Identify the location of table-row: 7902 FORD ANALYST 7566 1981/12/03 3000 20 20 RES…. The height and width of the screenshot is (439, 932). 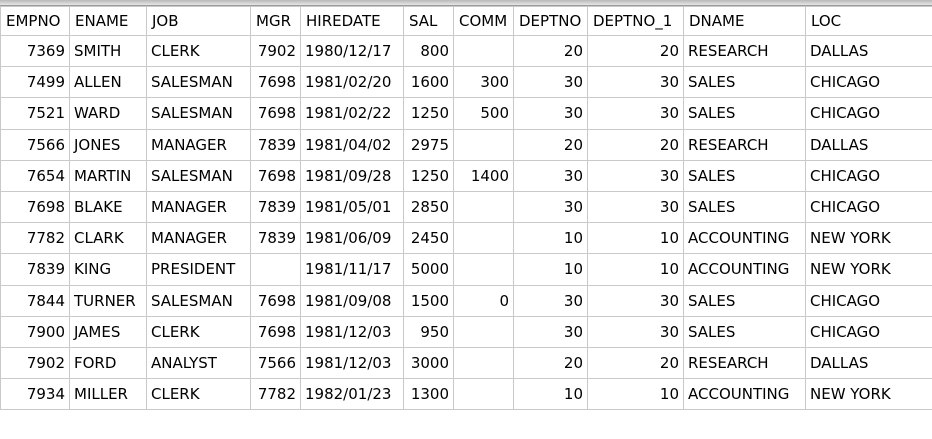
(466, 363).